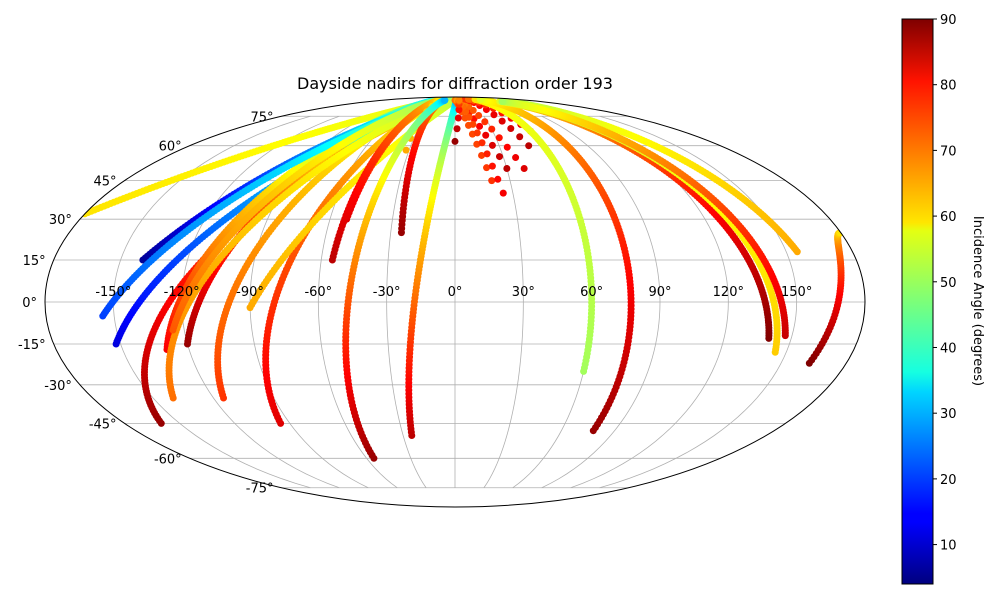  I want to click on colorbar-tick-label: 30, so click(948, 414).